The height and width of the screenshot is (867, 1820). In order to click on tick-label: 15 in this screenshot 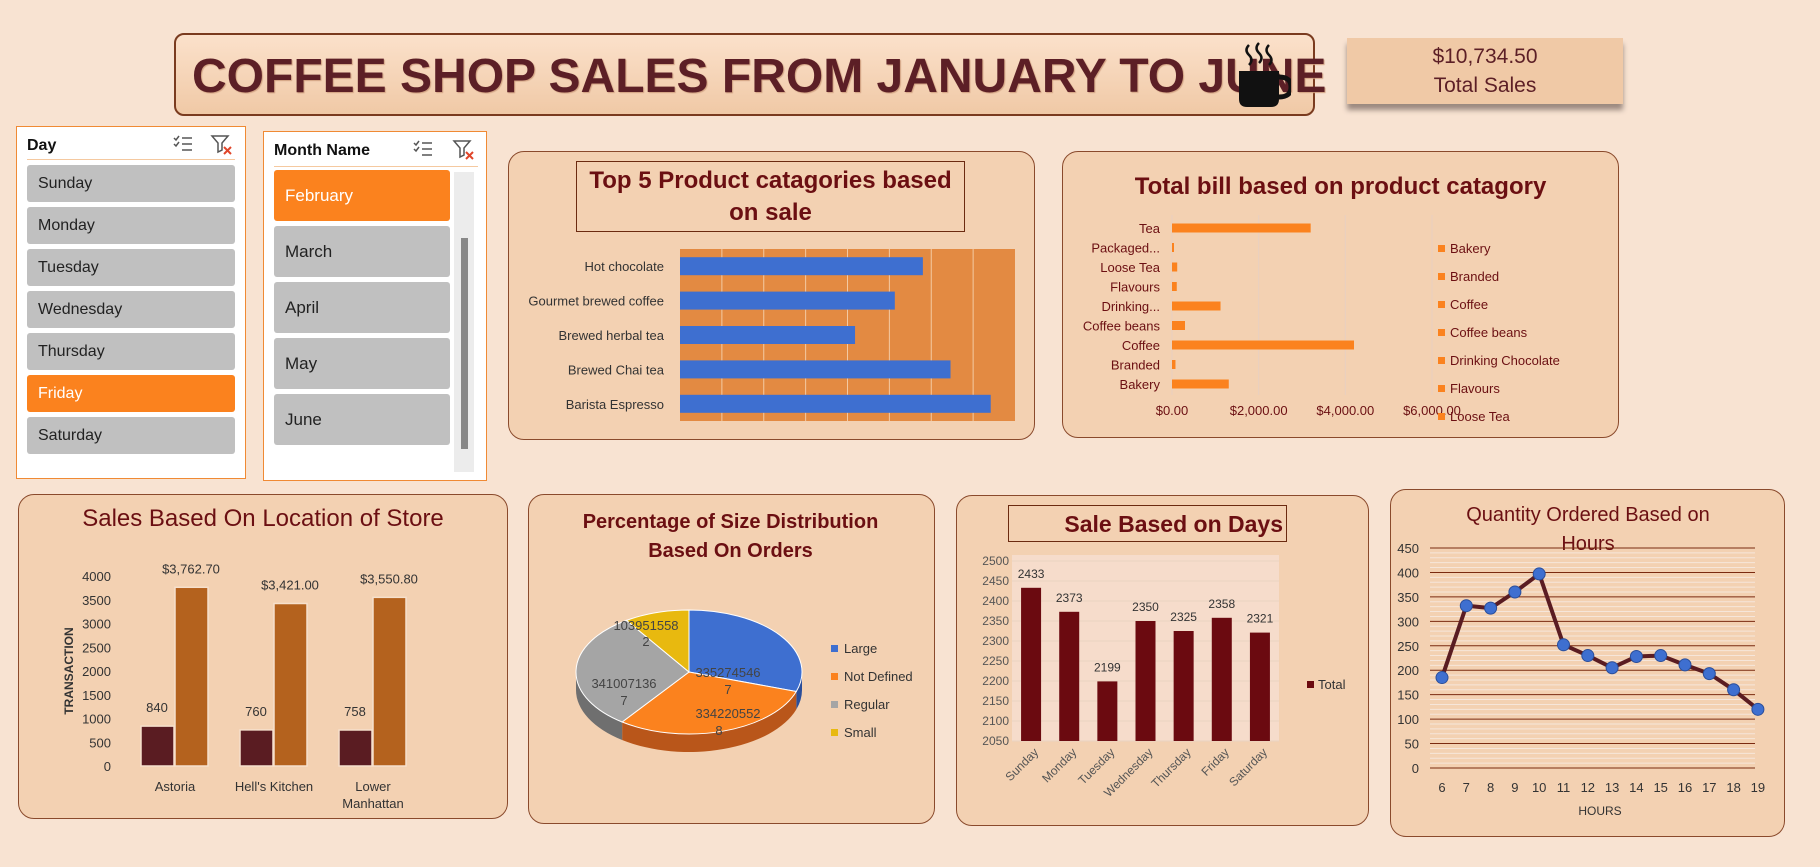, I will do `click(1660, 787)`.